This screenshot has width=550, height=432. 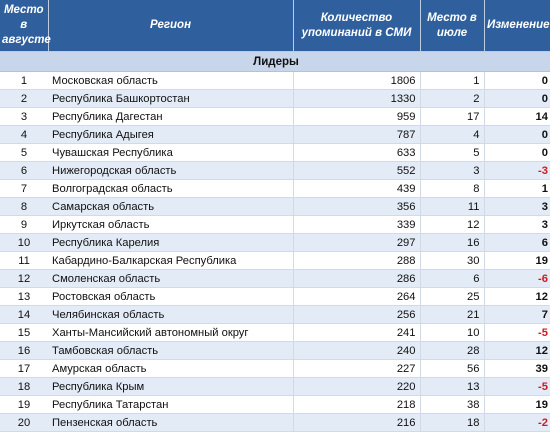 I want to click on cell-region: Московская область, so click(x=170, y=80).